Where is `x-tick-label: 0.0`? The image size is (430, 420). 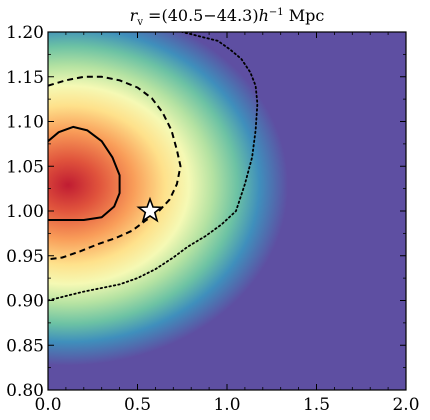
x-tick-label: 0.0 is located at coordinates (47, 405).